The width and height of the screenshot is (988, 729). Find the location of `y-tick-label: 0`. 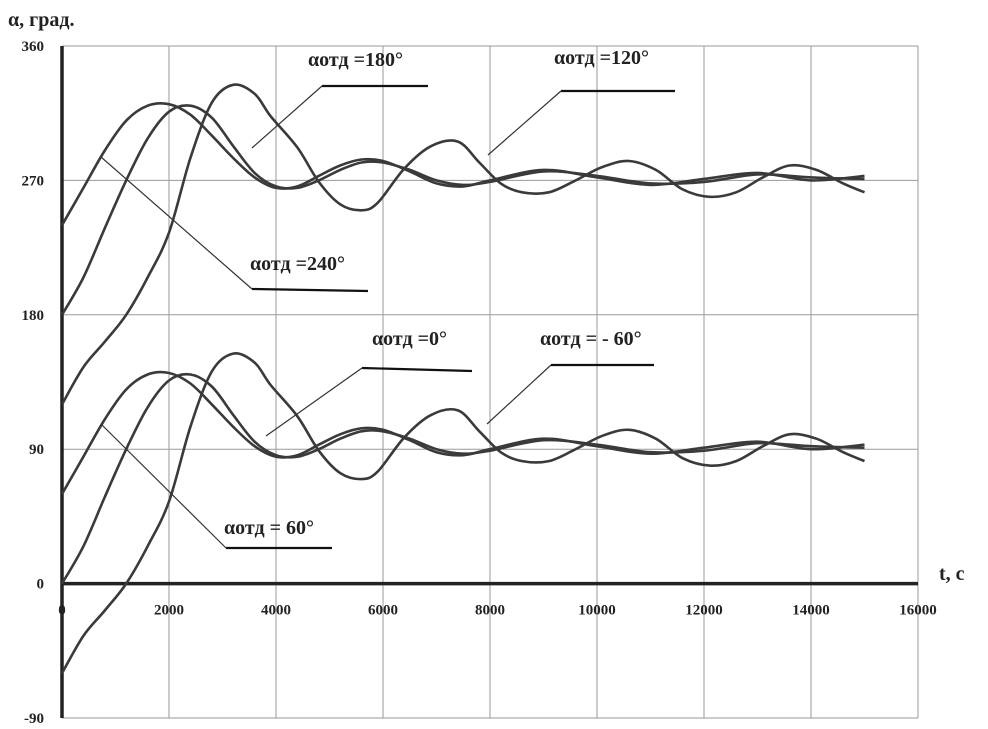

y-tick-label: 0 is located at coordinates (41, 585).